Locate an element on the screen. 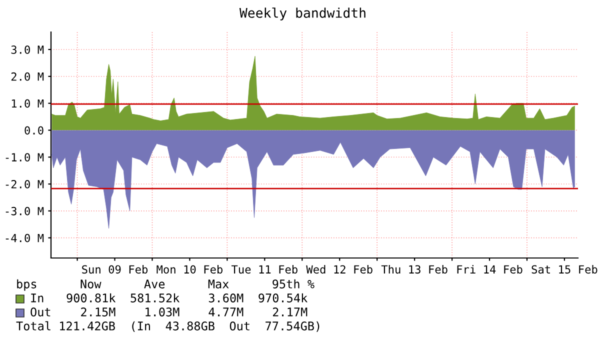 The width and height of the screenshot is (606, 340). x-tick-label: Thu 13 Feb is located at coordinates (414, 269).